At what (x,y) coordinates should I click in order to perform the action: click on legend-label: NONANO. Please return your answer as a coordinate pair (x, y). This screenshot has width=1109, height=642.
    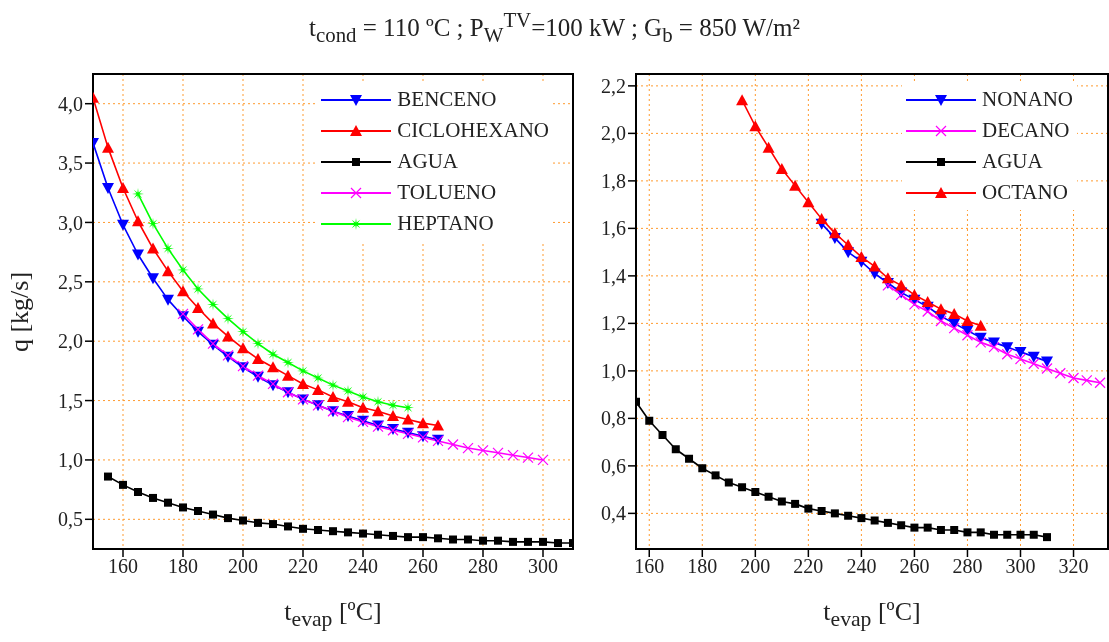
    Looking at the image, I should click on (1027, 99).